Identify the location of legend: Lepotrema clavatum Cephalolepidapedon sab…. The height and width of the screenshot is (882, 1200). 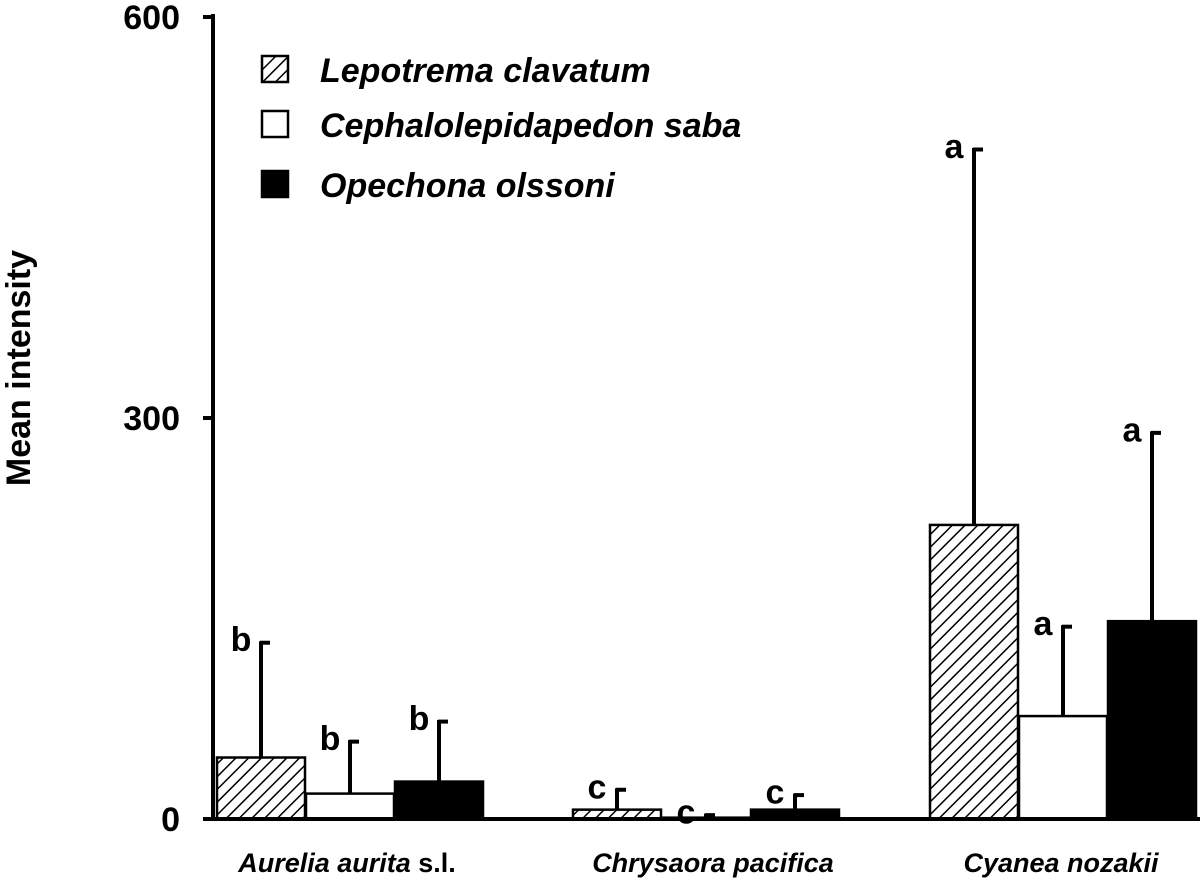
(500, 128).